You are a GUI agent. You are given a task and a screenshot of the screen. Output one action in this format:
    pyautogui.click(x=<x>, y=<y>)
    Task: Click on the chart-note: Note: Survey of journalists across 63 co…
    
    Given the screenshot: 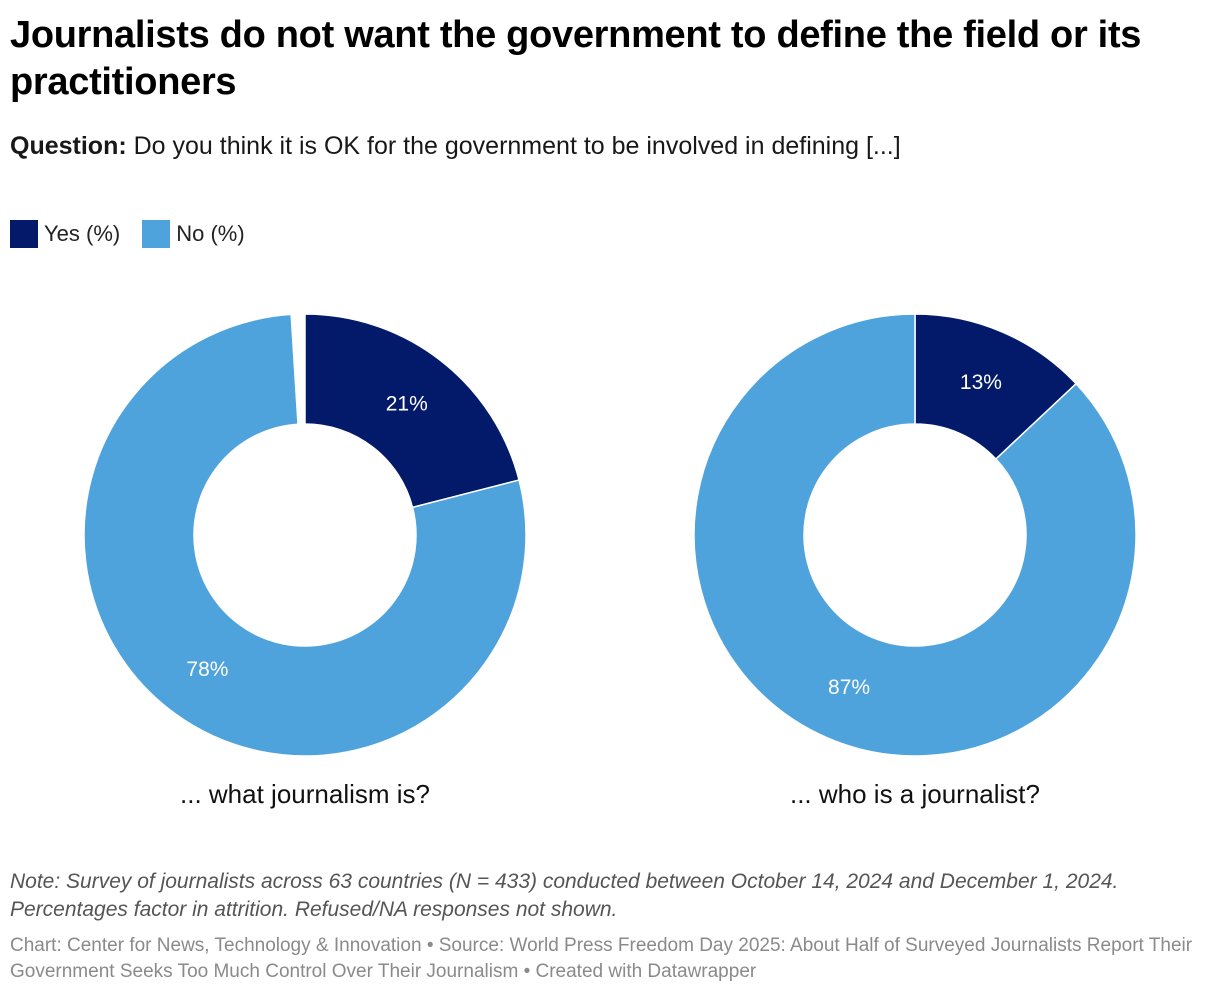 What is the action you would take?
    pyautogui.click(x=564, y=895)
    